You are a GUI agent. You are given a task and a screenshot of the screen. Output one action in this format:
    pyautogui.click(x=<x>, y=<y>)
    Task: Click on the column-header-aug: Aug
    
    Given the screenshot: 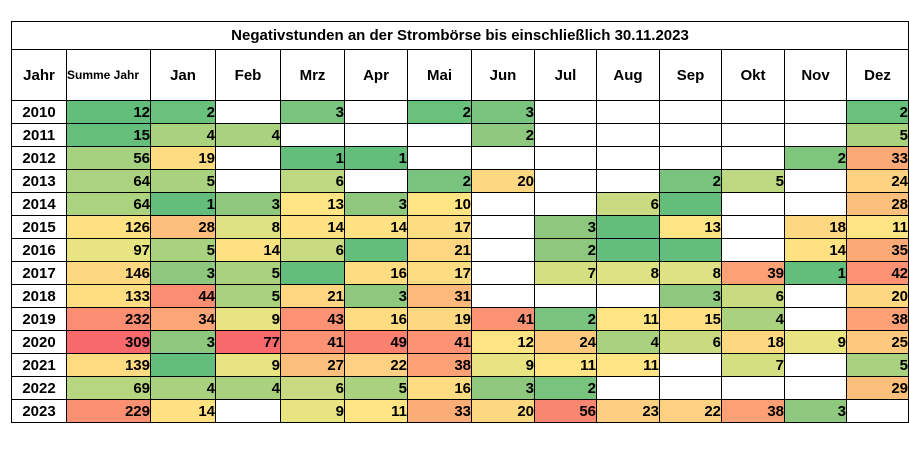 What is the action you would take?
    pyautogui.click(x=628, y=75)
    